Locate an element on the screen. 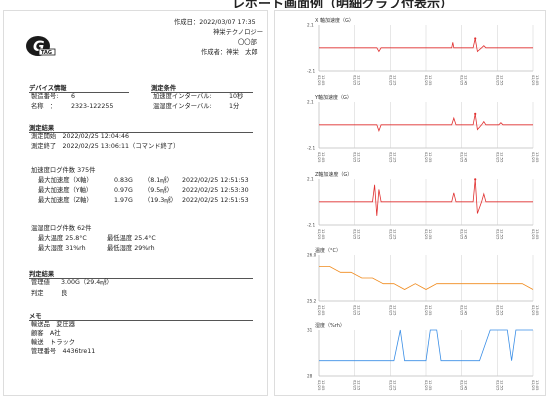 This screenshot has width=547, height=396. memo-line-4: 管理番号 4436tre11 is located at coordinates (63, 351).